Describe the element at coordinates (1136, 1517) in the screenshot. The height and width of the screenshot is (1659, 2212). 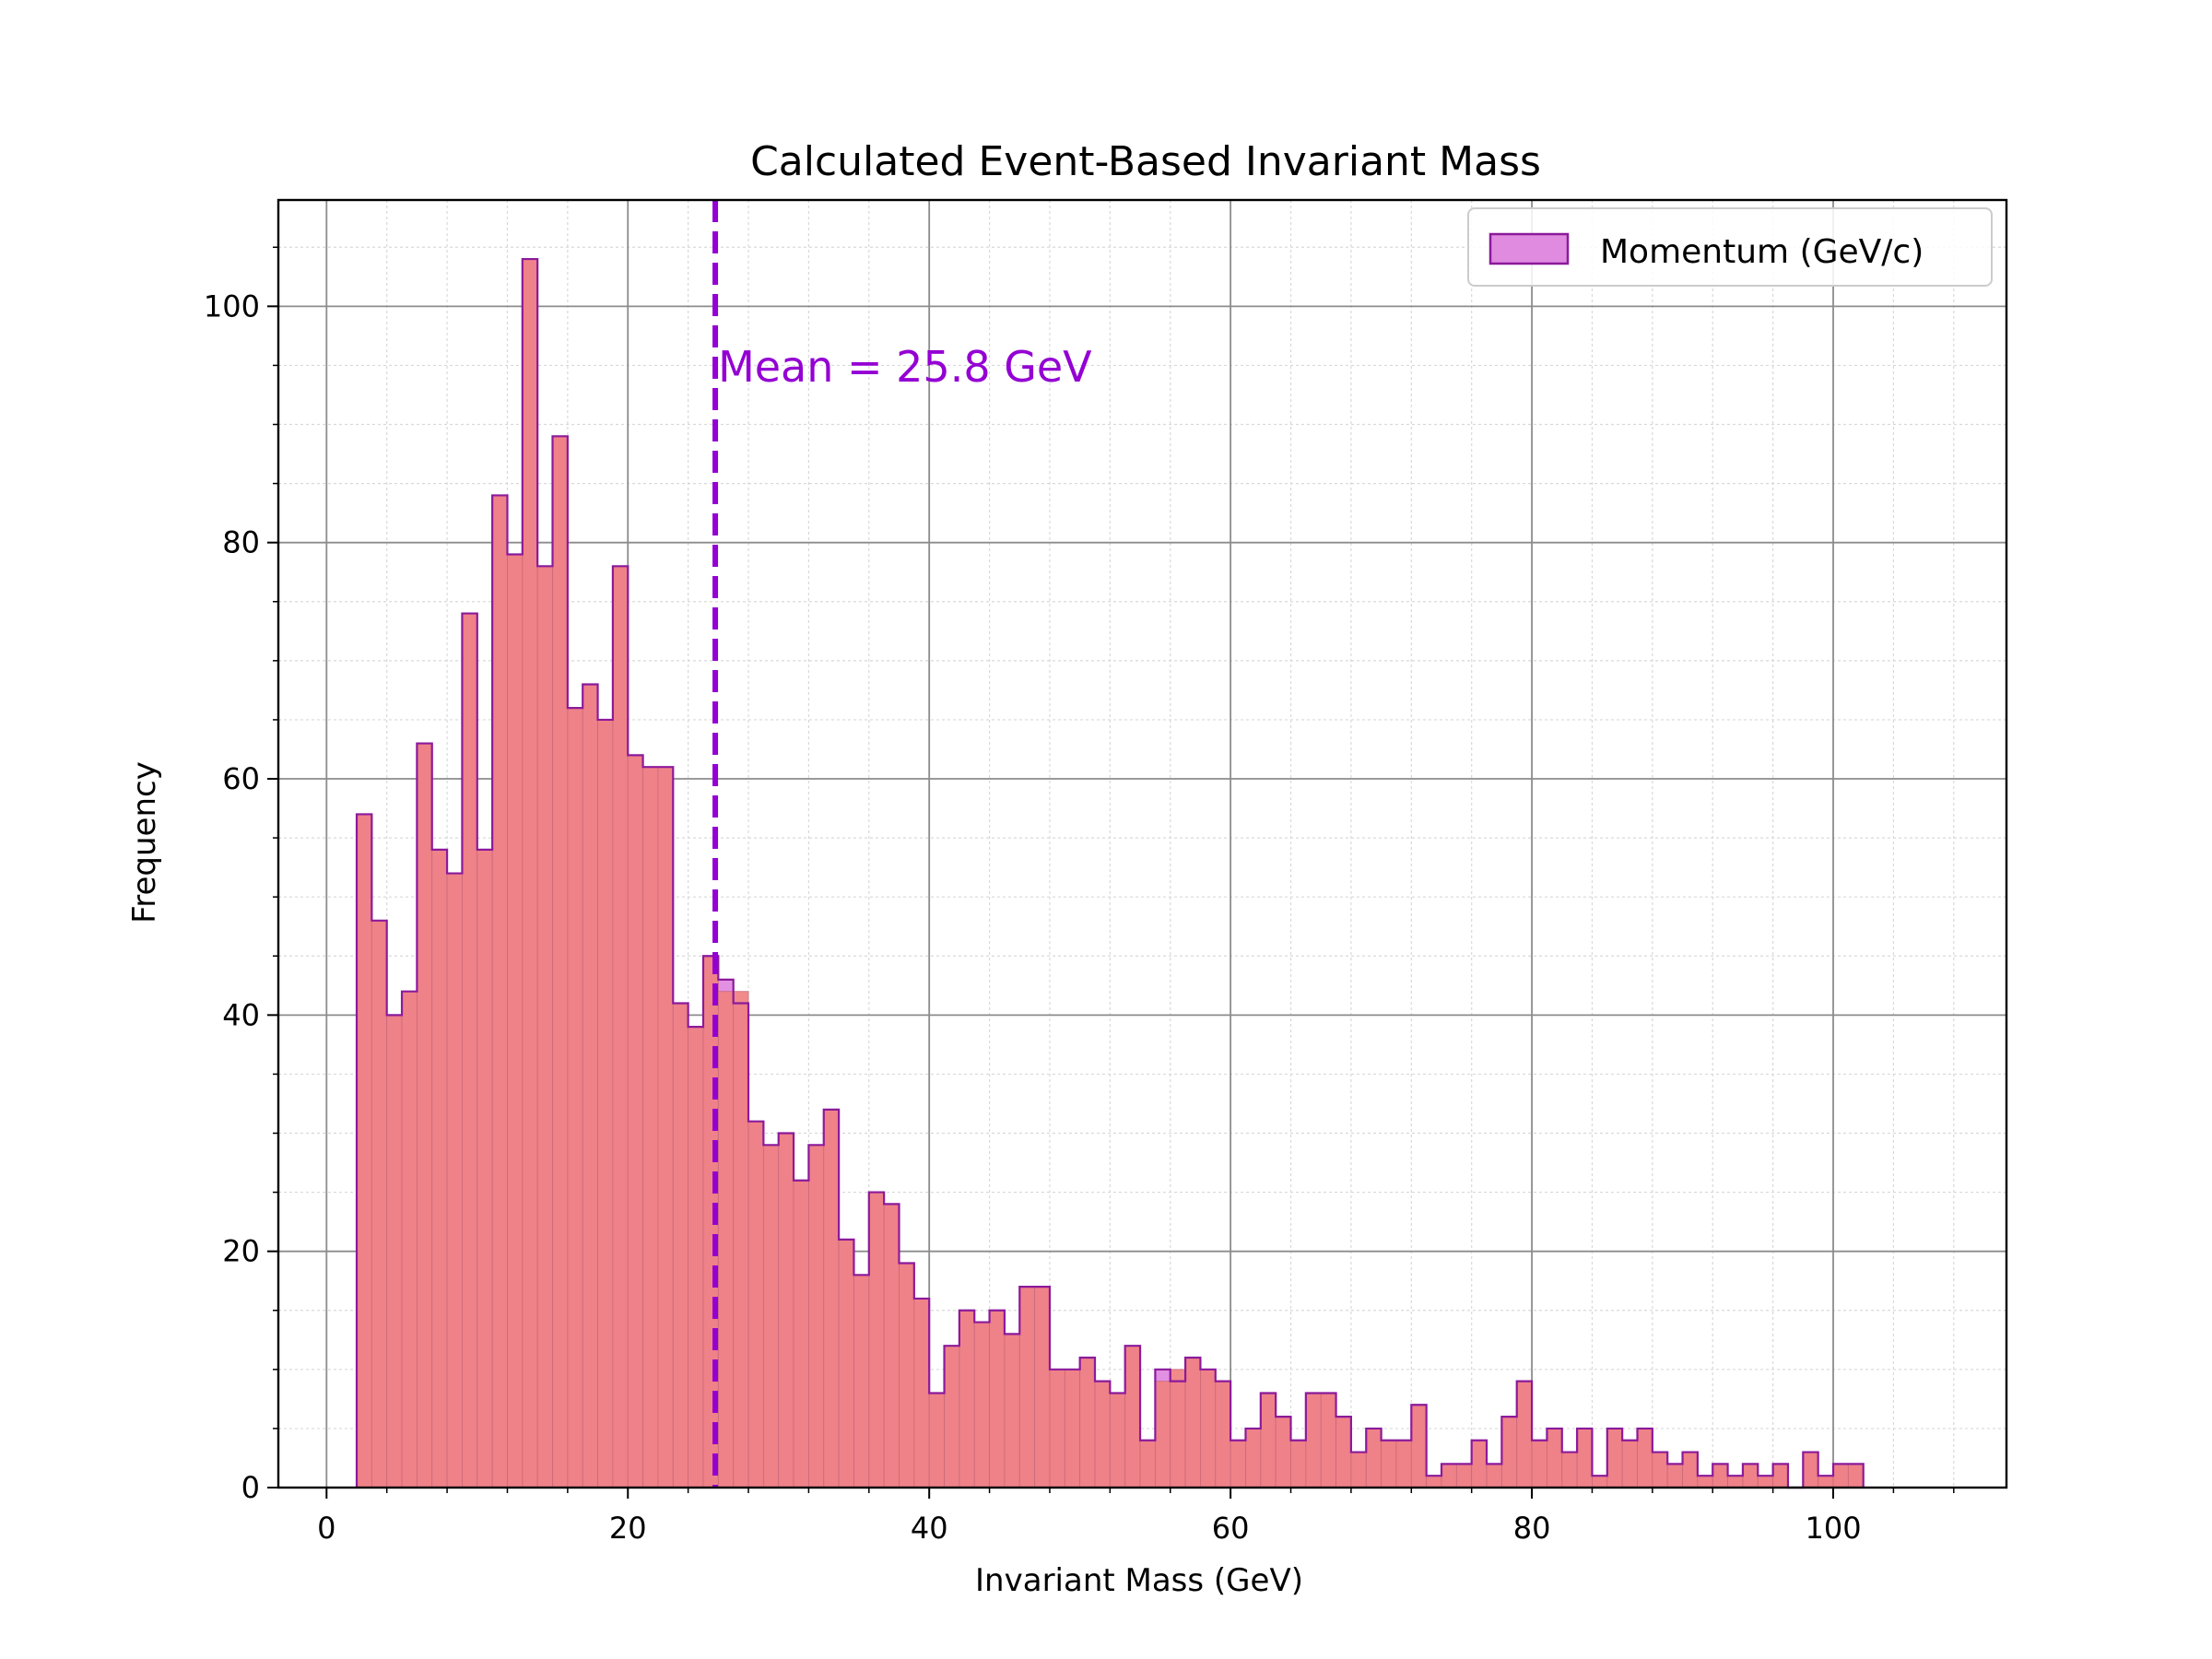
I see `x-axis-ticks: 0 20 40 60 80 100` at that location.